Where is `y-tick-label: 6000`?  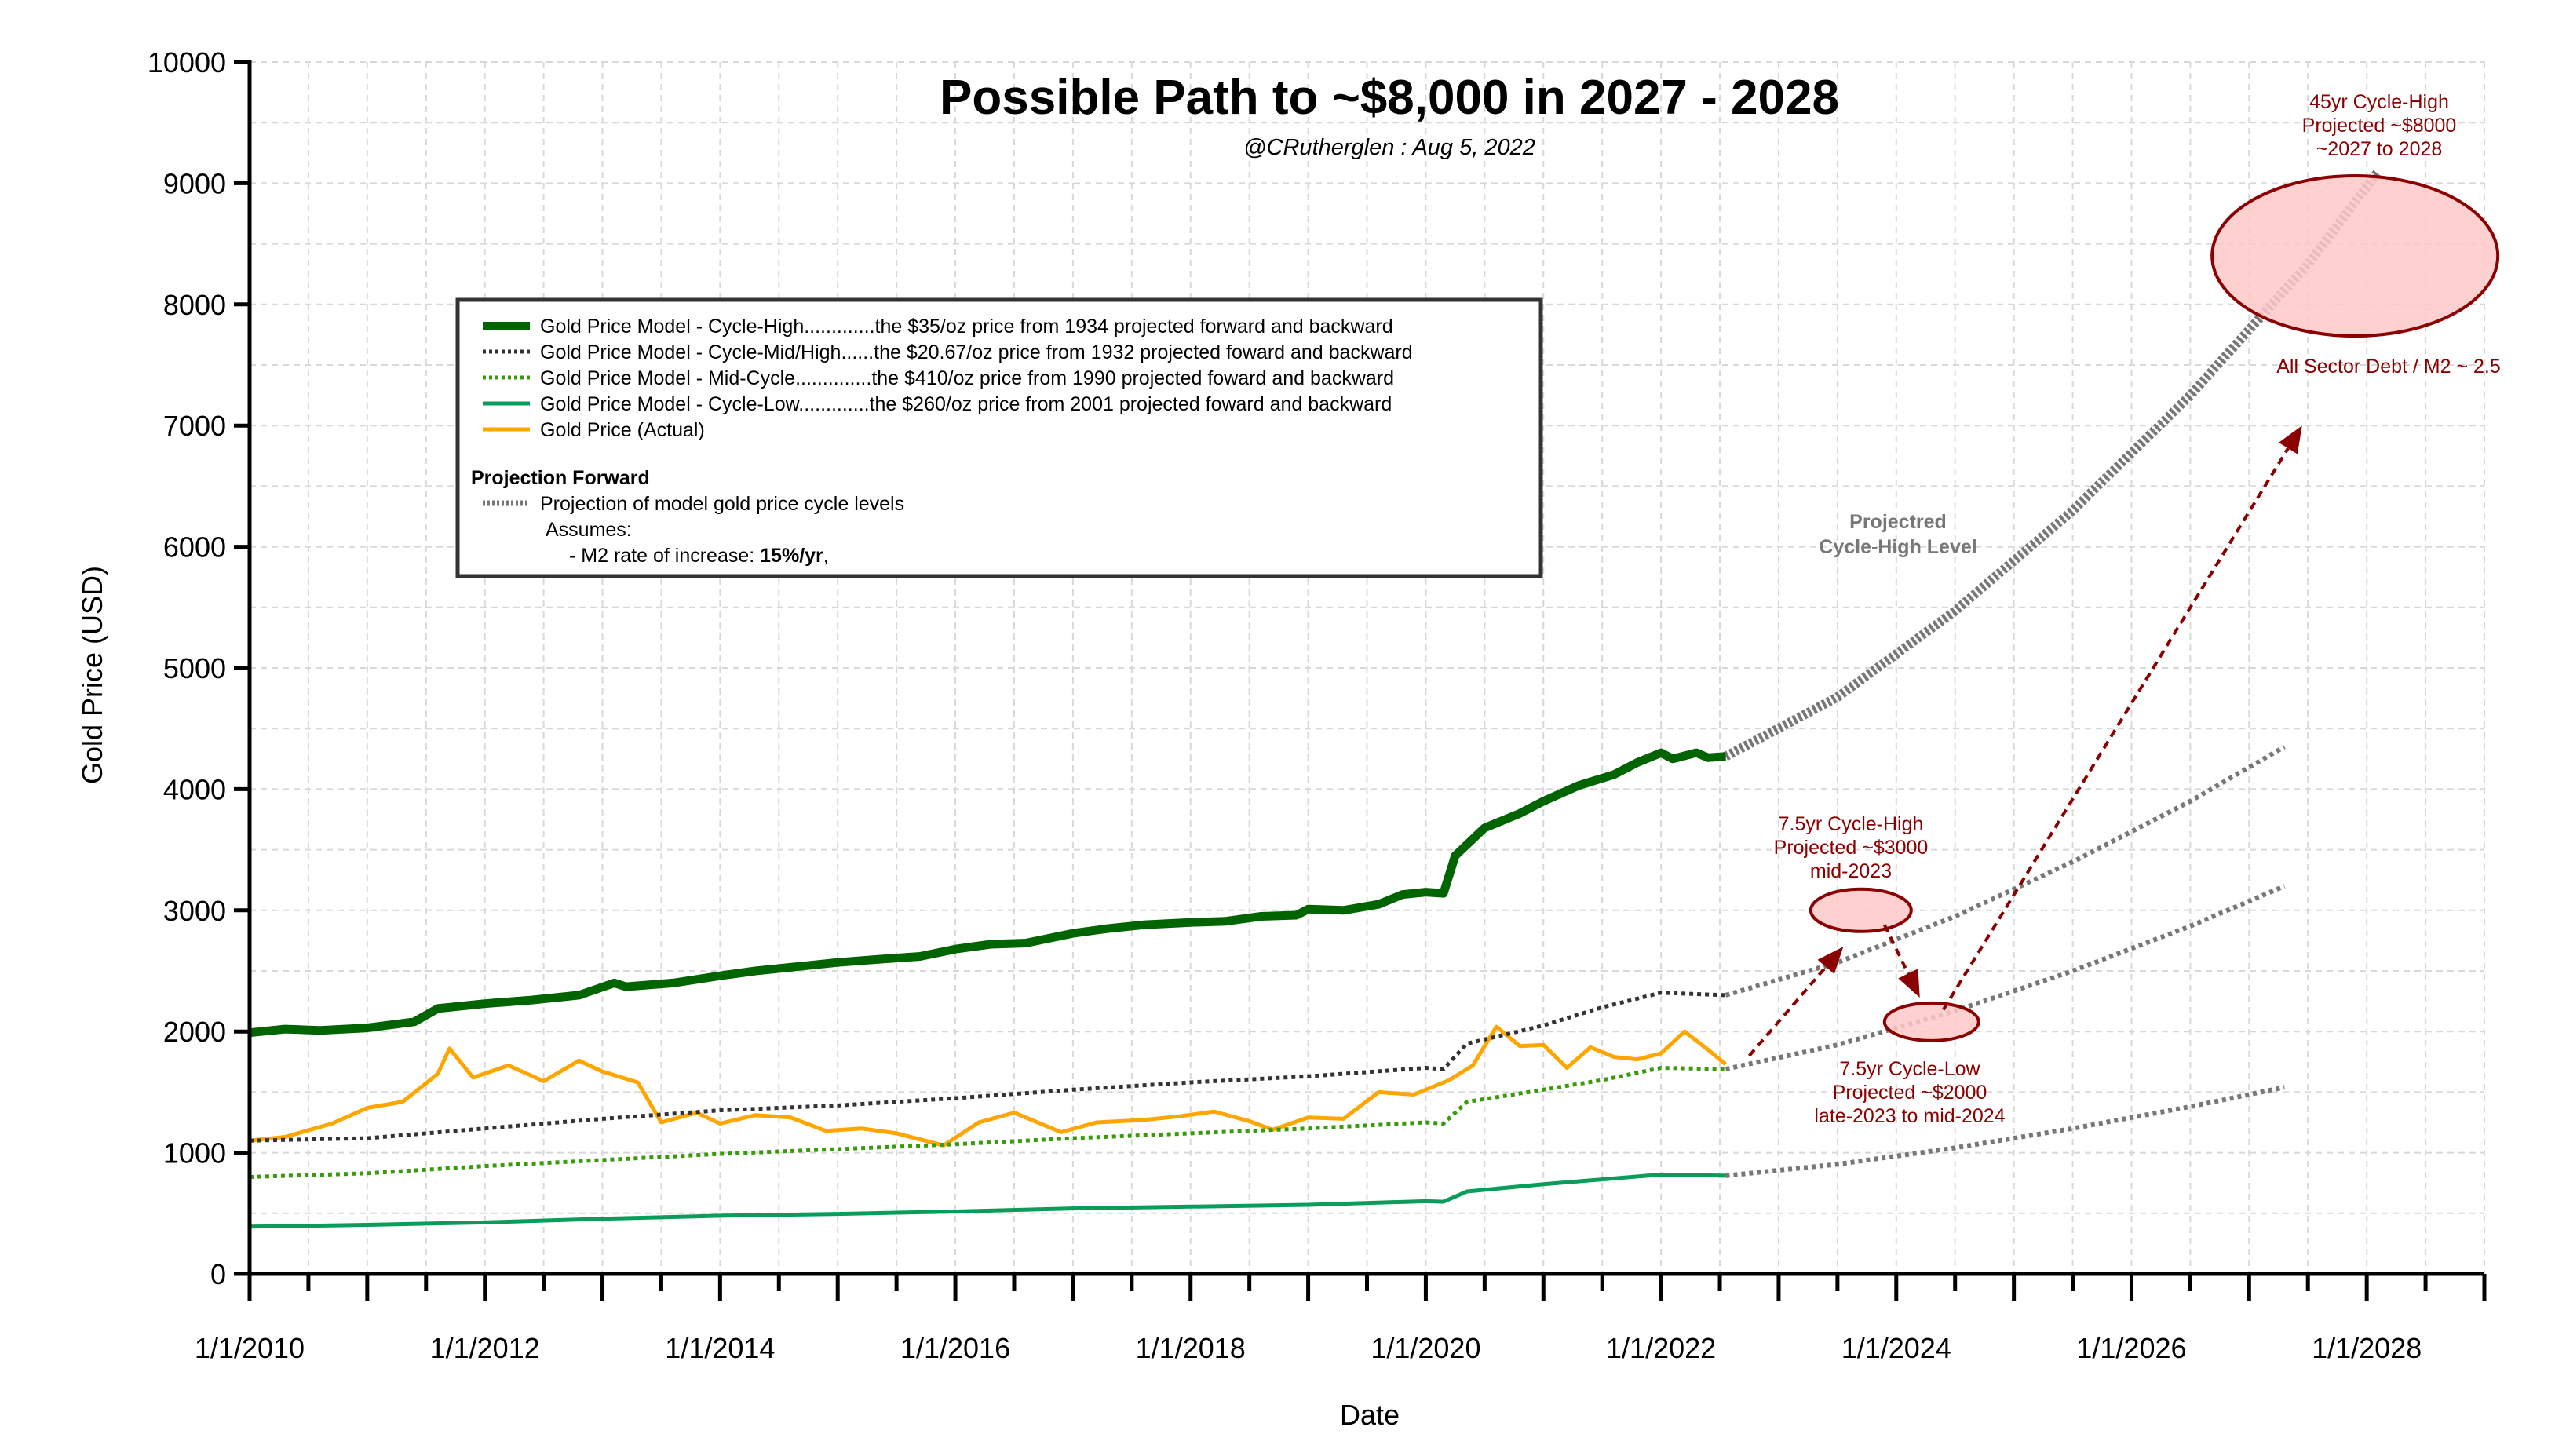 y-tick-label: 6000 is located at coordinates (194, 547).